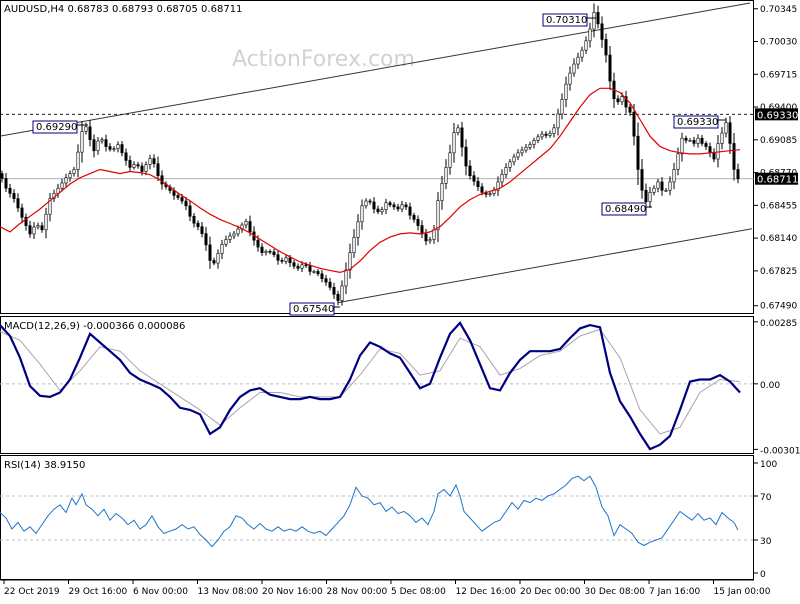 Image resolution: width=800 pixels, height=604 pixels. What do you see at coordinates (228, 592) in the screenshot?
I see `x-axis-tick-label: 13 Nov 08:00` at bounding box center [228, 592].